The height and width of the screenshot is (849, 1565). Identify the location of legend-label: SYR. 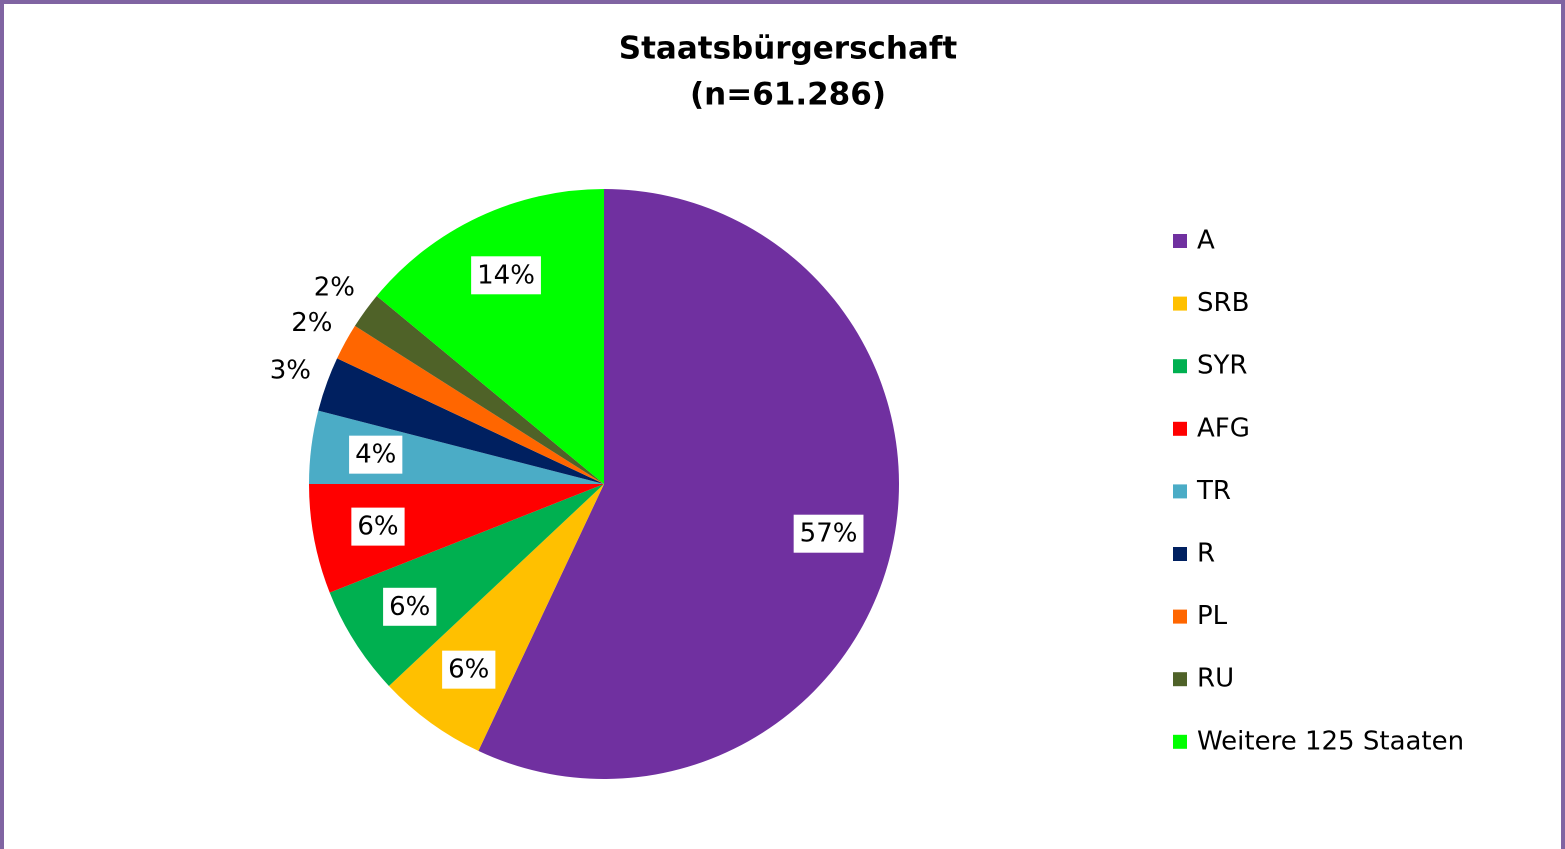
(1222, 366).